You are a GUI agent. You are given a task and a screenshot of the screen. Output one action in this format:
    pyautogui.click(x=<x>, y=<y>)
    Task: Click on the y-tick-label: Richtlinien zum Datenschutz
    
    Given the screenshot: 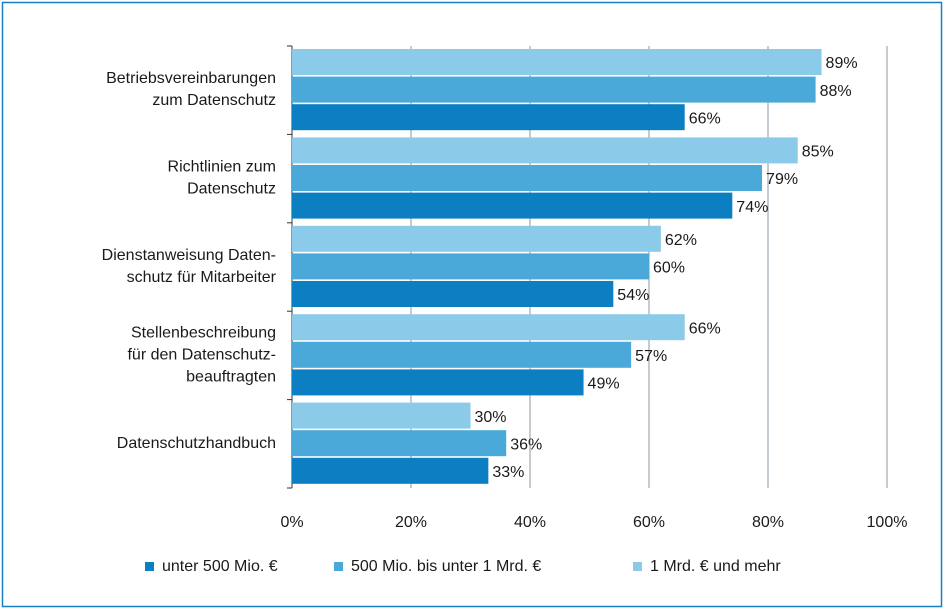 What is the action you would take?
    pyautogui.click(x=222, y=178)
    